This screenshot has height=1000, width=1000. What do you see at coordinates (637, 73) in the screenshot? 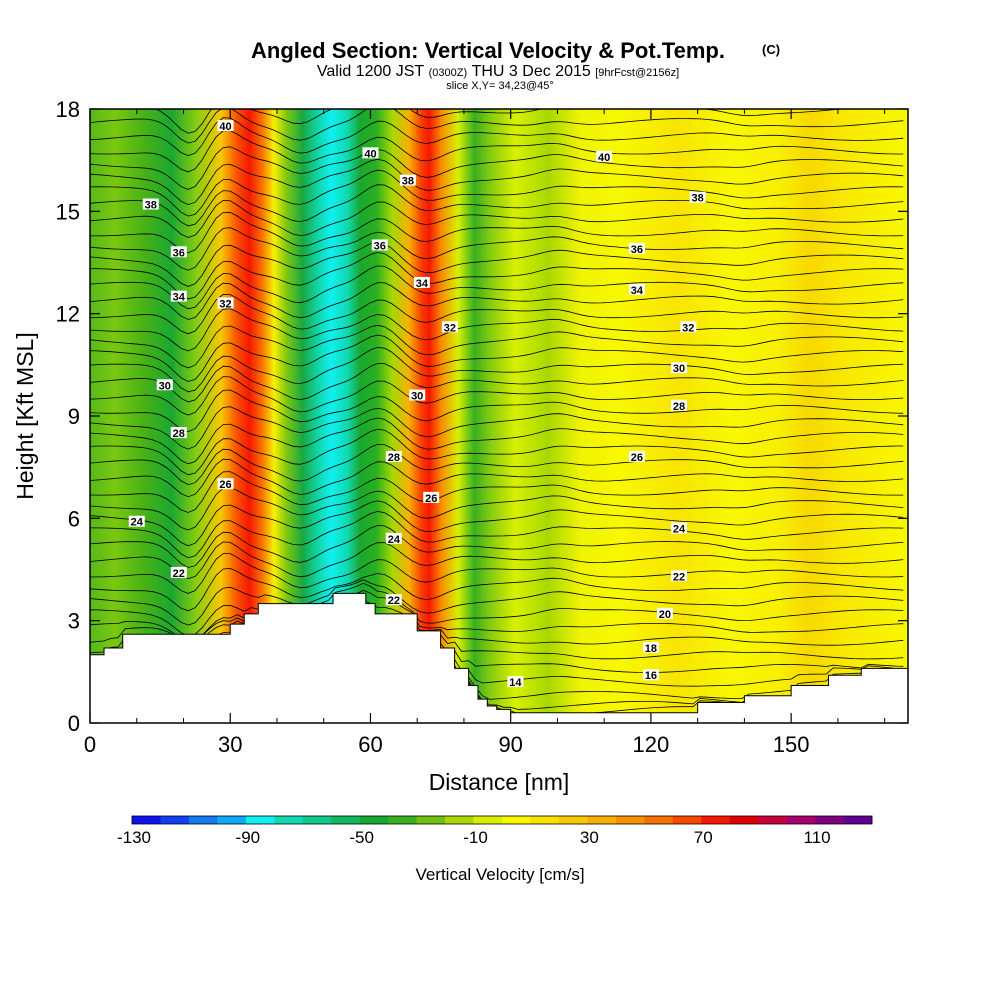
I see `forecast-info: [9hrFcst@2156z]` at bounding box center [637, 73].